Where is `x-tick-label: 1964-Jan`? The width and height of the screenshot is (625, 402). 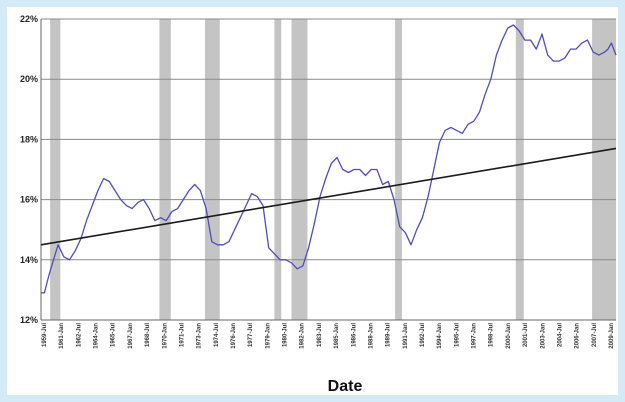 x-tick-label: 1964-Jan is located at coordinates (97, 336).